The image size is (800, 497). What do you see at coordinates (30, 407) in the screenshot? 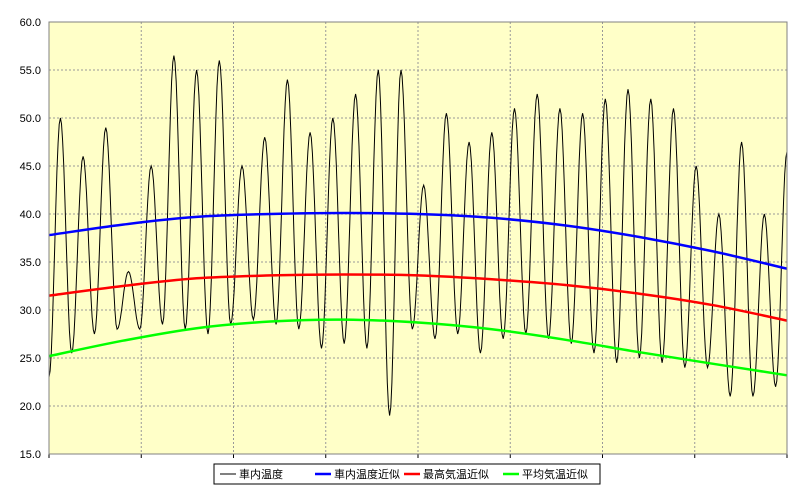
I see `y-tick-label: 20.0` at bounding box center [30, 407].